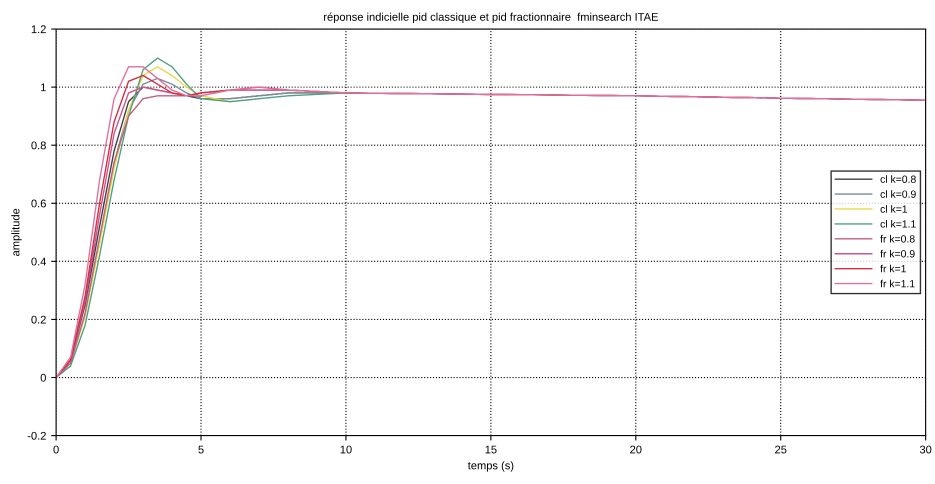  Describe the element at coordinates (491, 450) in the screenshot. I see `x-tick-label: 15` at that location.